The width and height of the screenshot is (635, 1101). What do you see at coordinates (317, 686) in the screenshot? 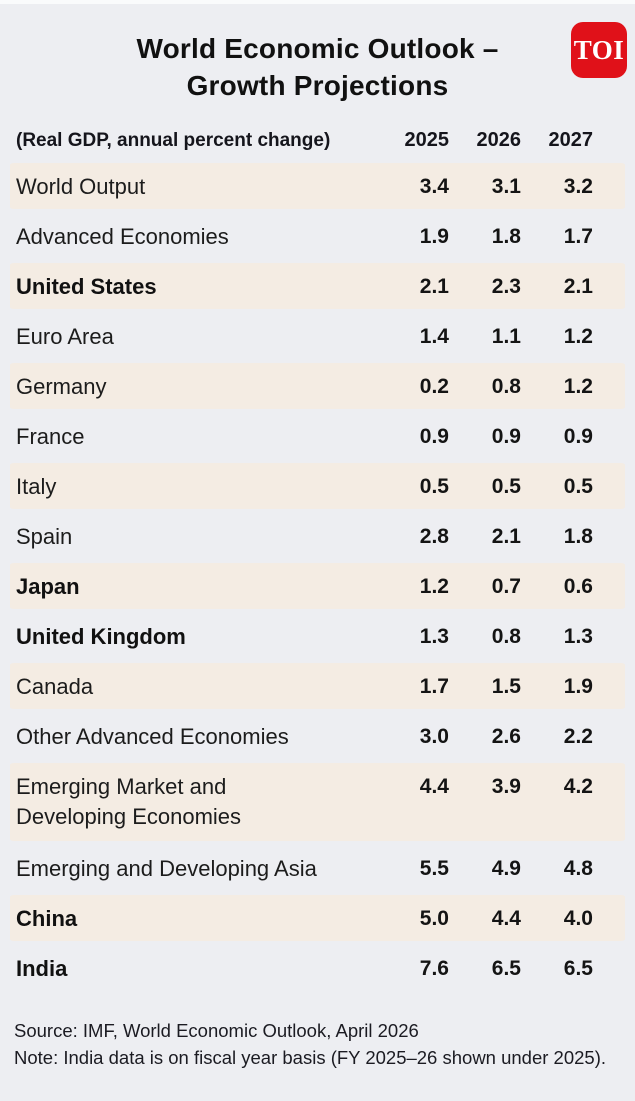
I see `table-row: Canada 1.7 1.5 1.9` at bounding box center [317, 686].